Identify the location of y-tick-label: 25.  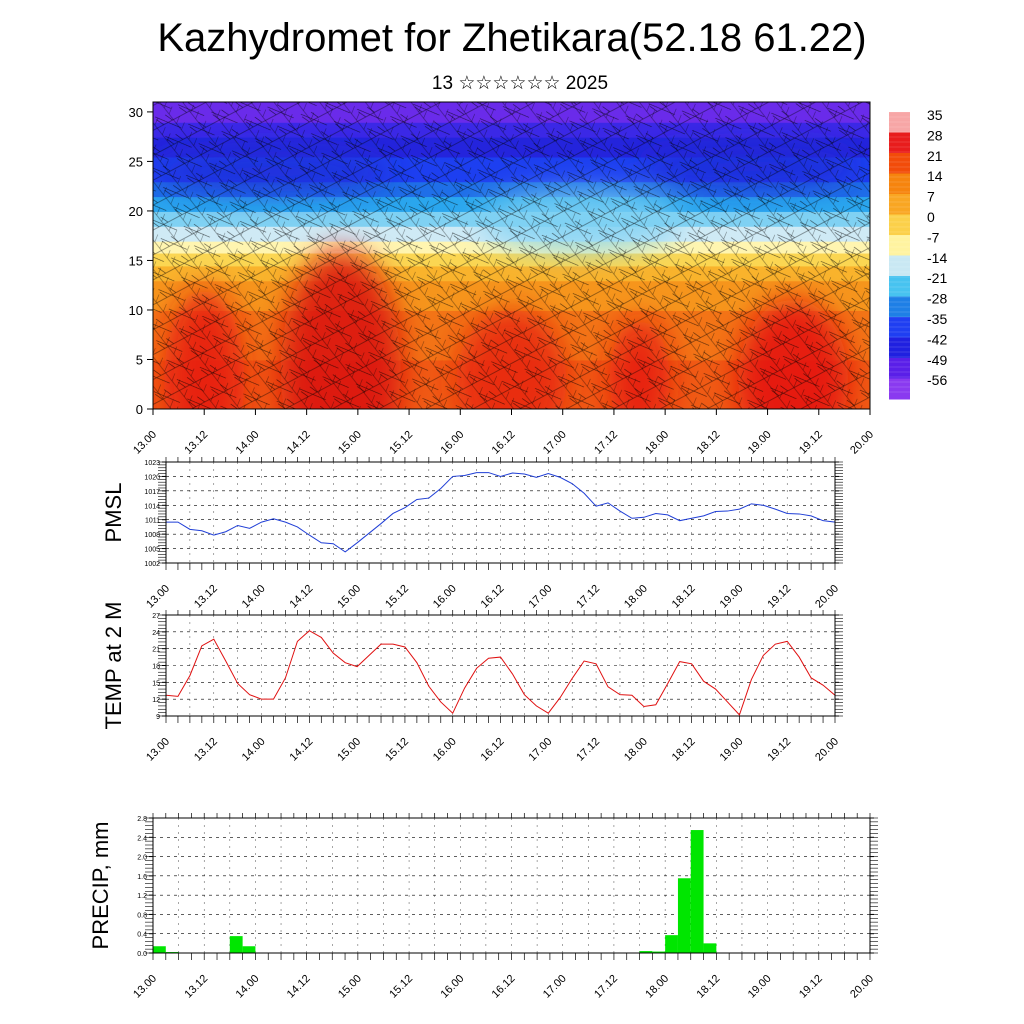
(136, 161).